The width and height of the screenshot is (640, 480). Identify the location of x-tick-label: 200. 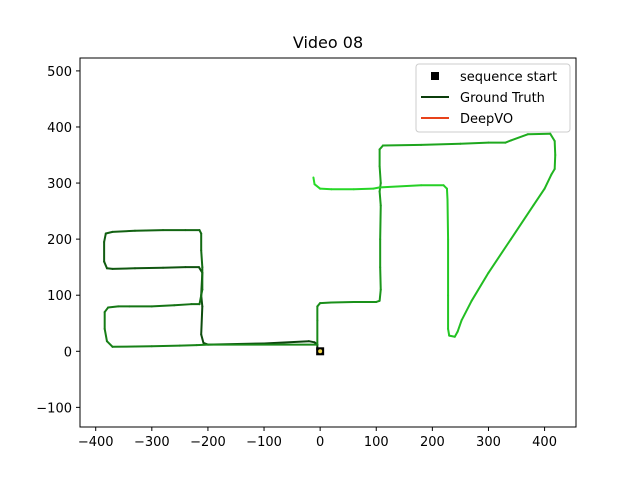
(432, 442).